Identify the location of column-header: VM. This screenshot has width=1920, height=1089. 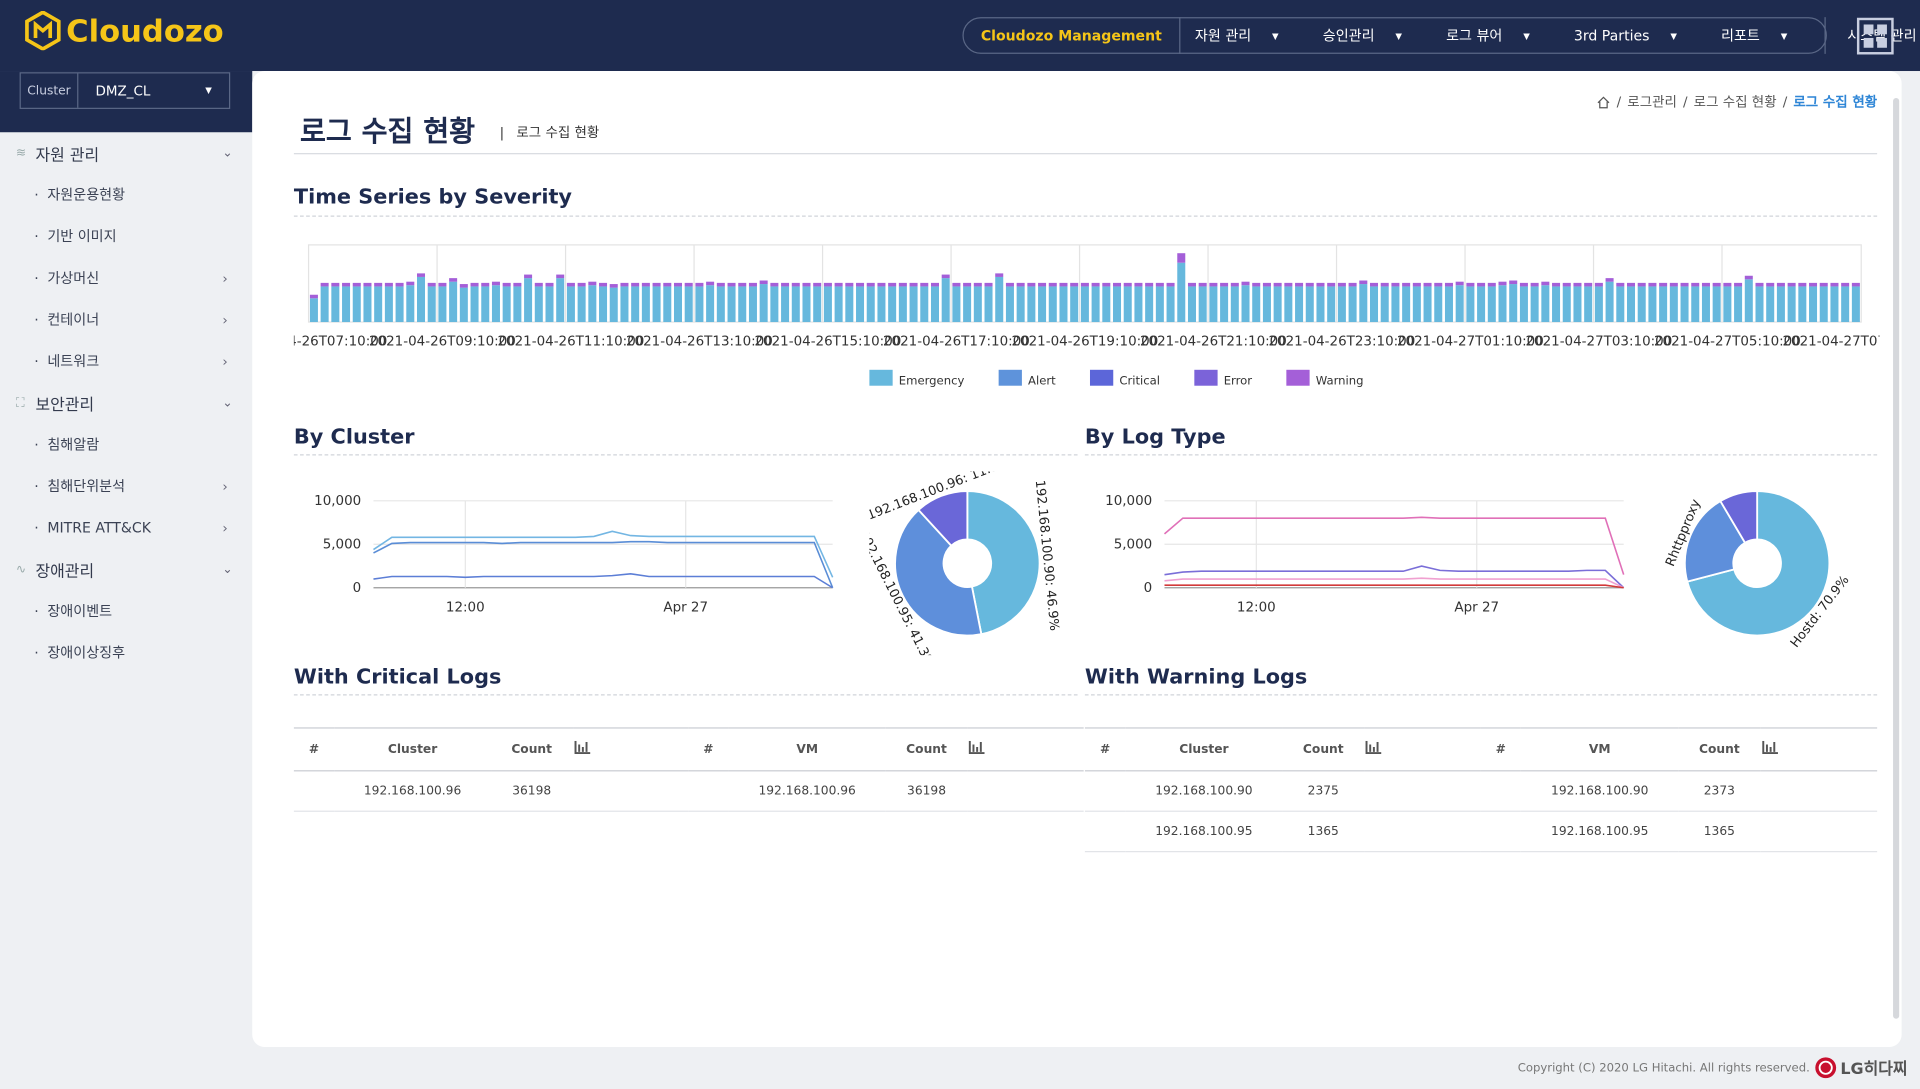
(1599, 749).